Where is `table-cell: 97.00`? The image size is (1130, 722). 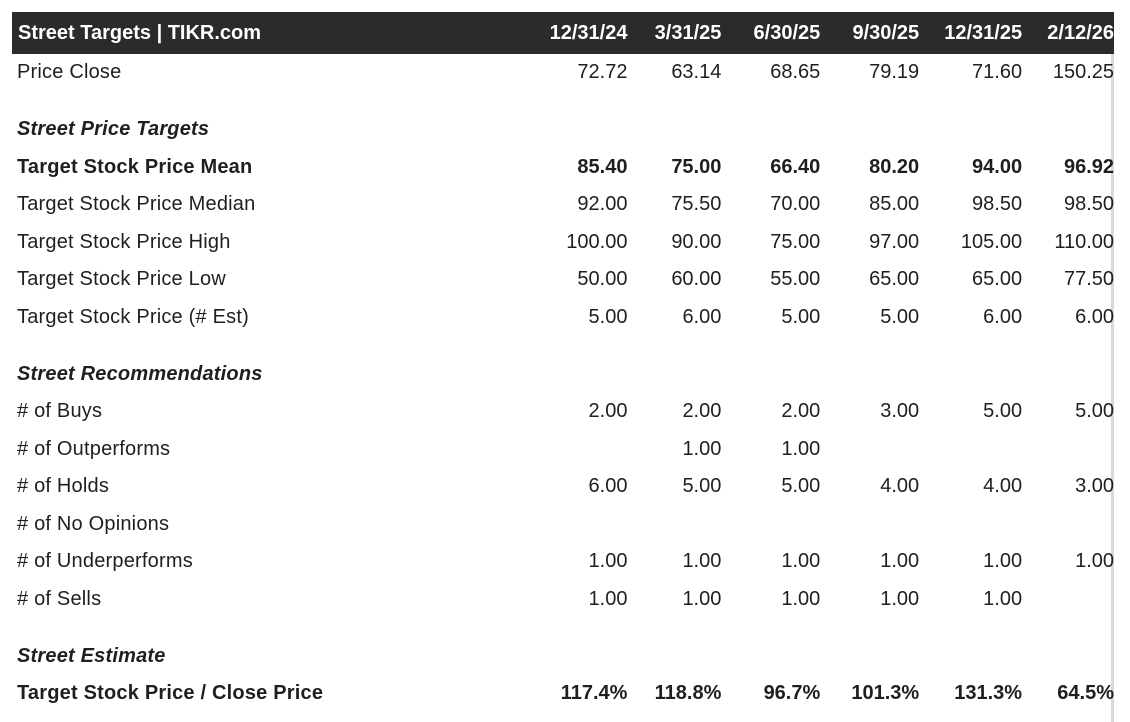
table-cell: 97.00 is located at coordinates (894, 241).